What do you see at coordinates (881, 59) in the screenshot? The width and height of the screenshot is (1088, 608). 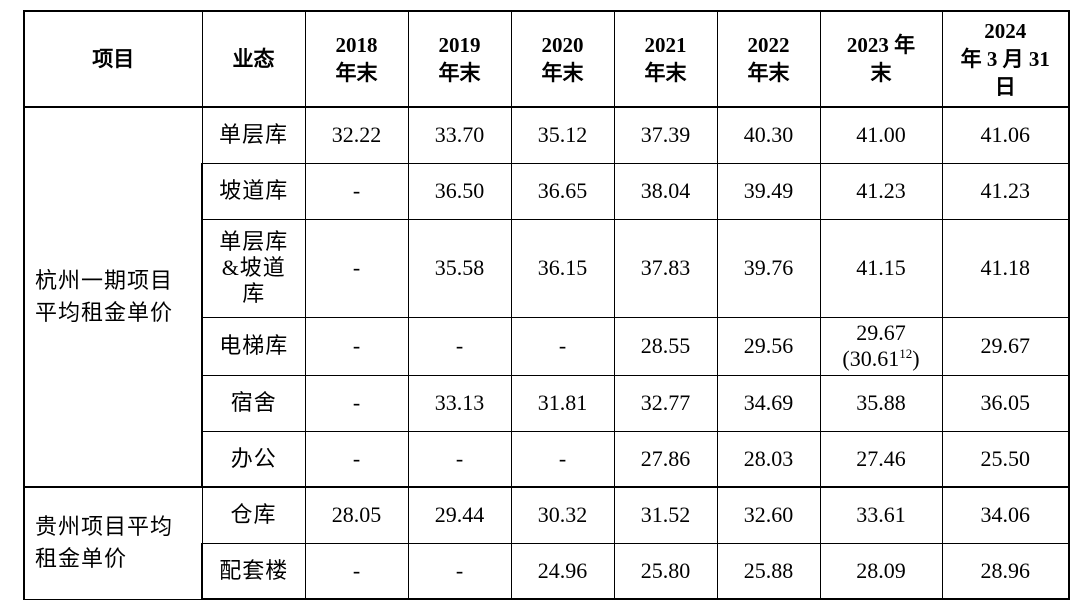 I see `header-2023: 2023 年末` at bounding box center [881, 59].